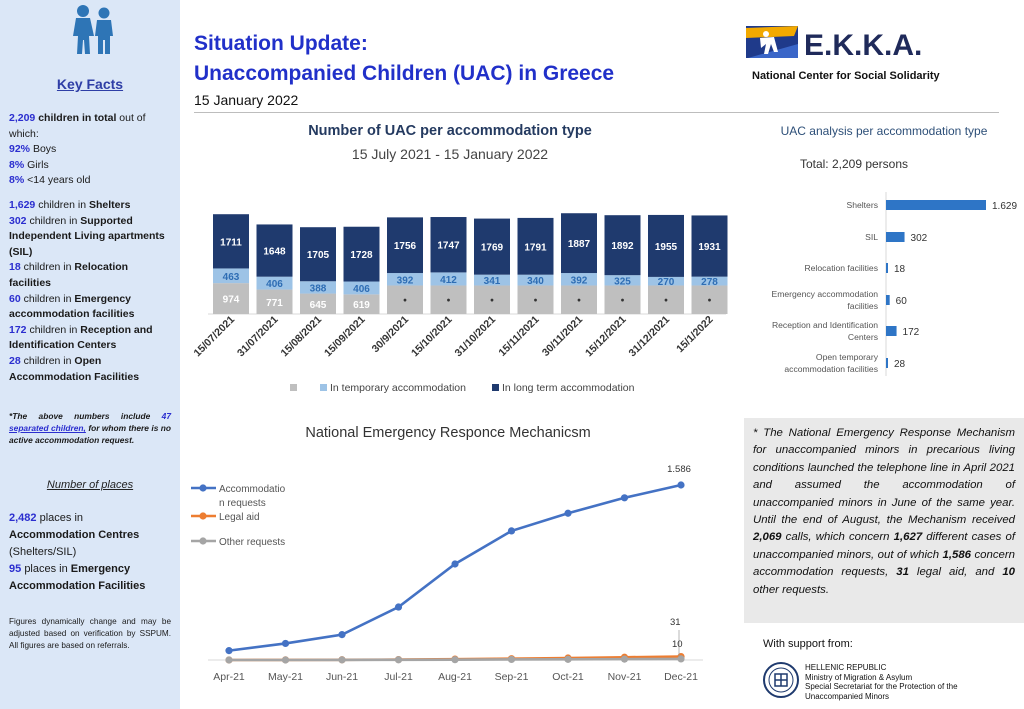  What do you see at coordinates (404, 73) in the screenshot?
I see `page-title-line2: Unaccompanied Children (UAC) in Greece` at bounding box center [404, 73].